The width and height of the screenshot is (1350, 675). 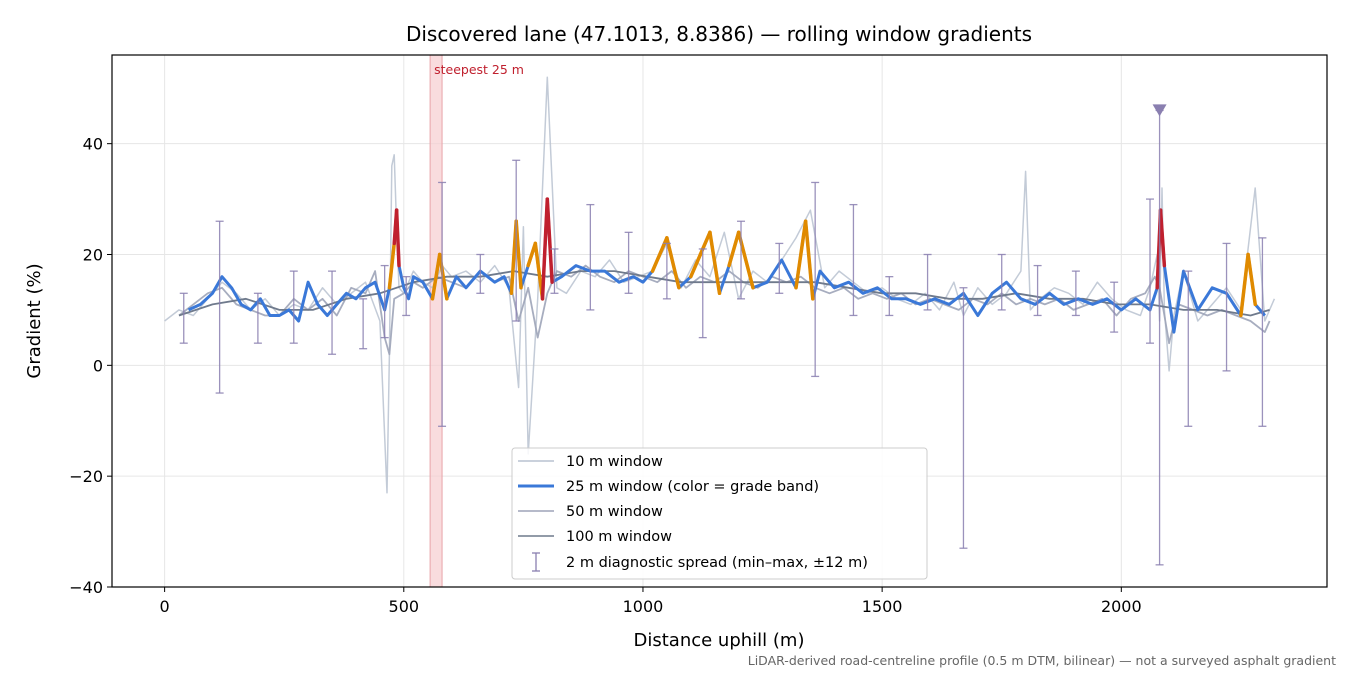 I want to click on y-axis-label: Gradient (%), so click(x=34, y=320).